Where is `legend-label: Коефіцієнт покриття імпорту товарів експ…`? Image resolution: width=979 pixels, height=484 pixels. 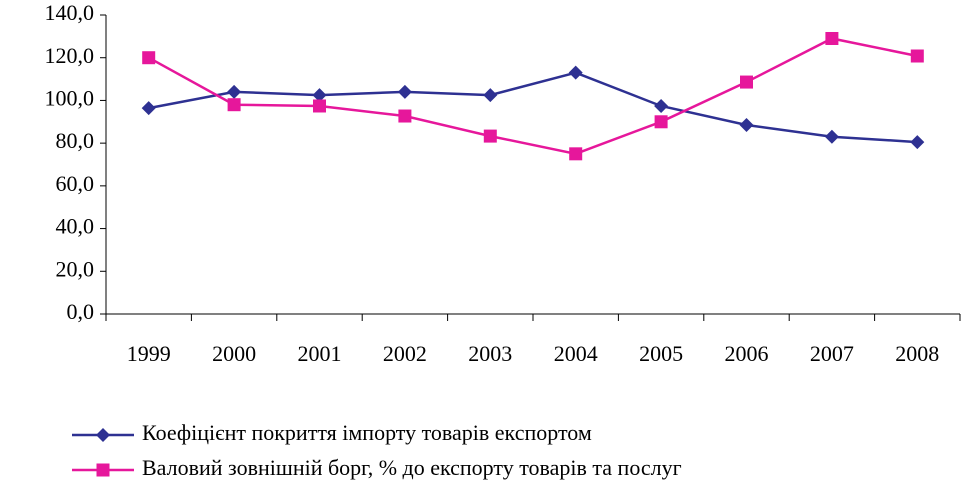 legend-label: Коефіцієнт покриття імпорту товарів експ… is located at coordinates (367, 432).